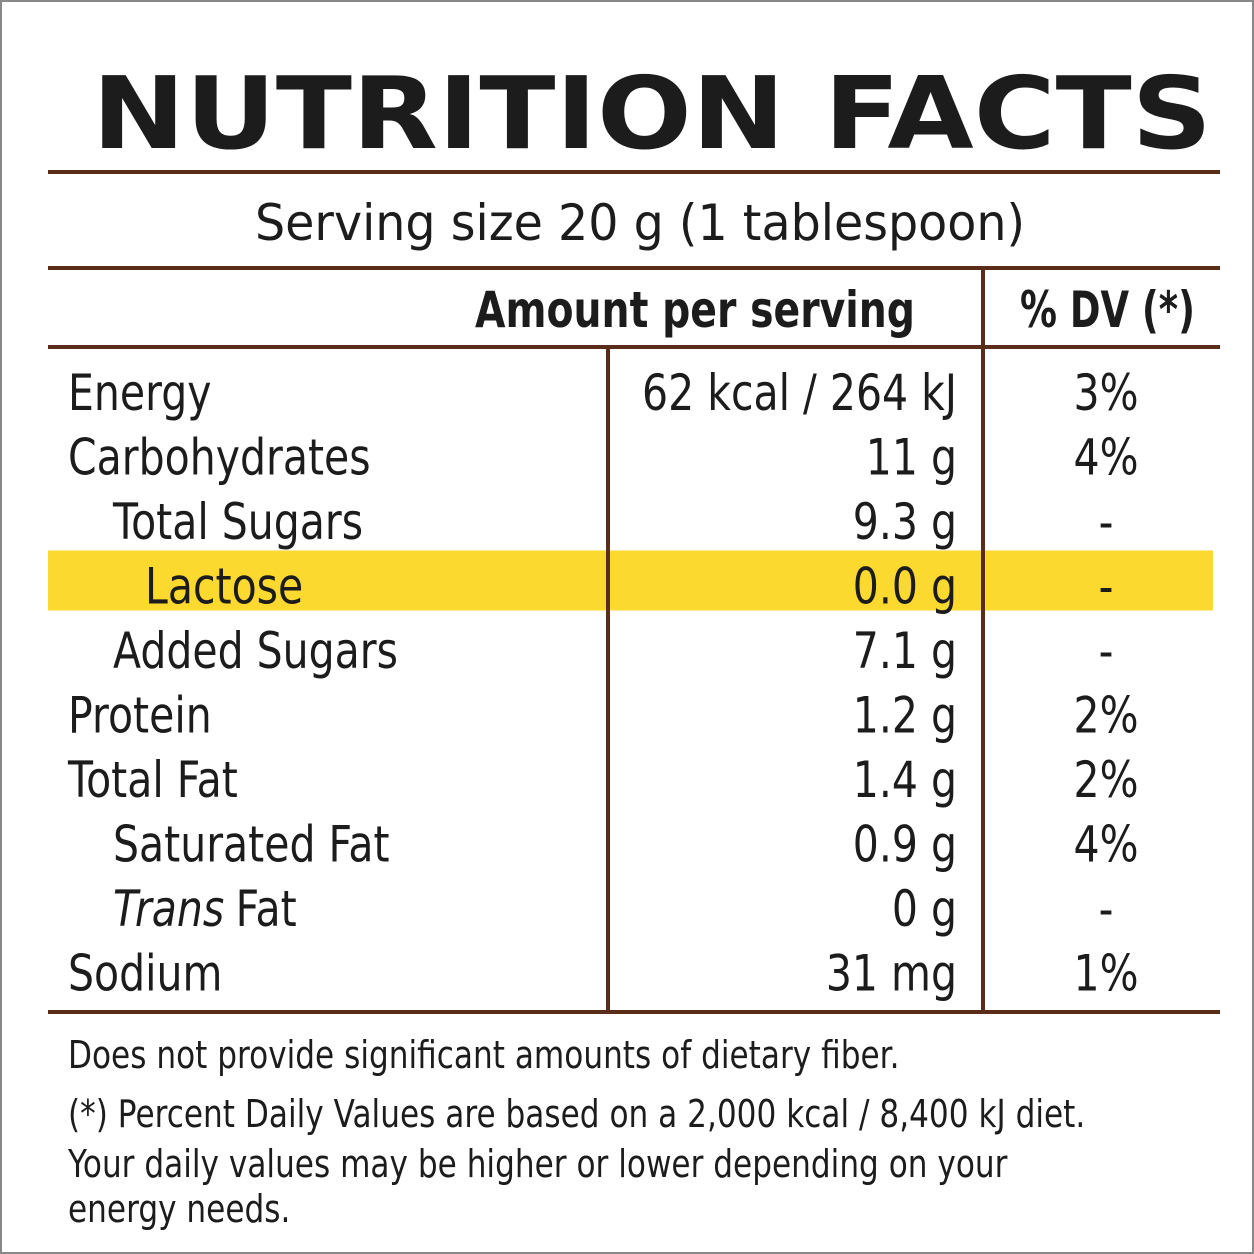  What do you see at coordinates (237, 522) in the screenshot?
I see `row-name: Total Sugars` at bounding box center [237, 522].